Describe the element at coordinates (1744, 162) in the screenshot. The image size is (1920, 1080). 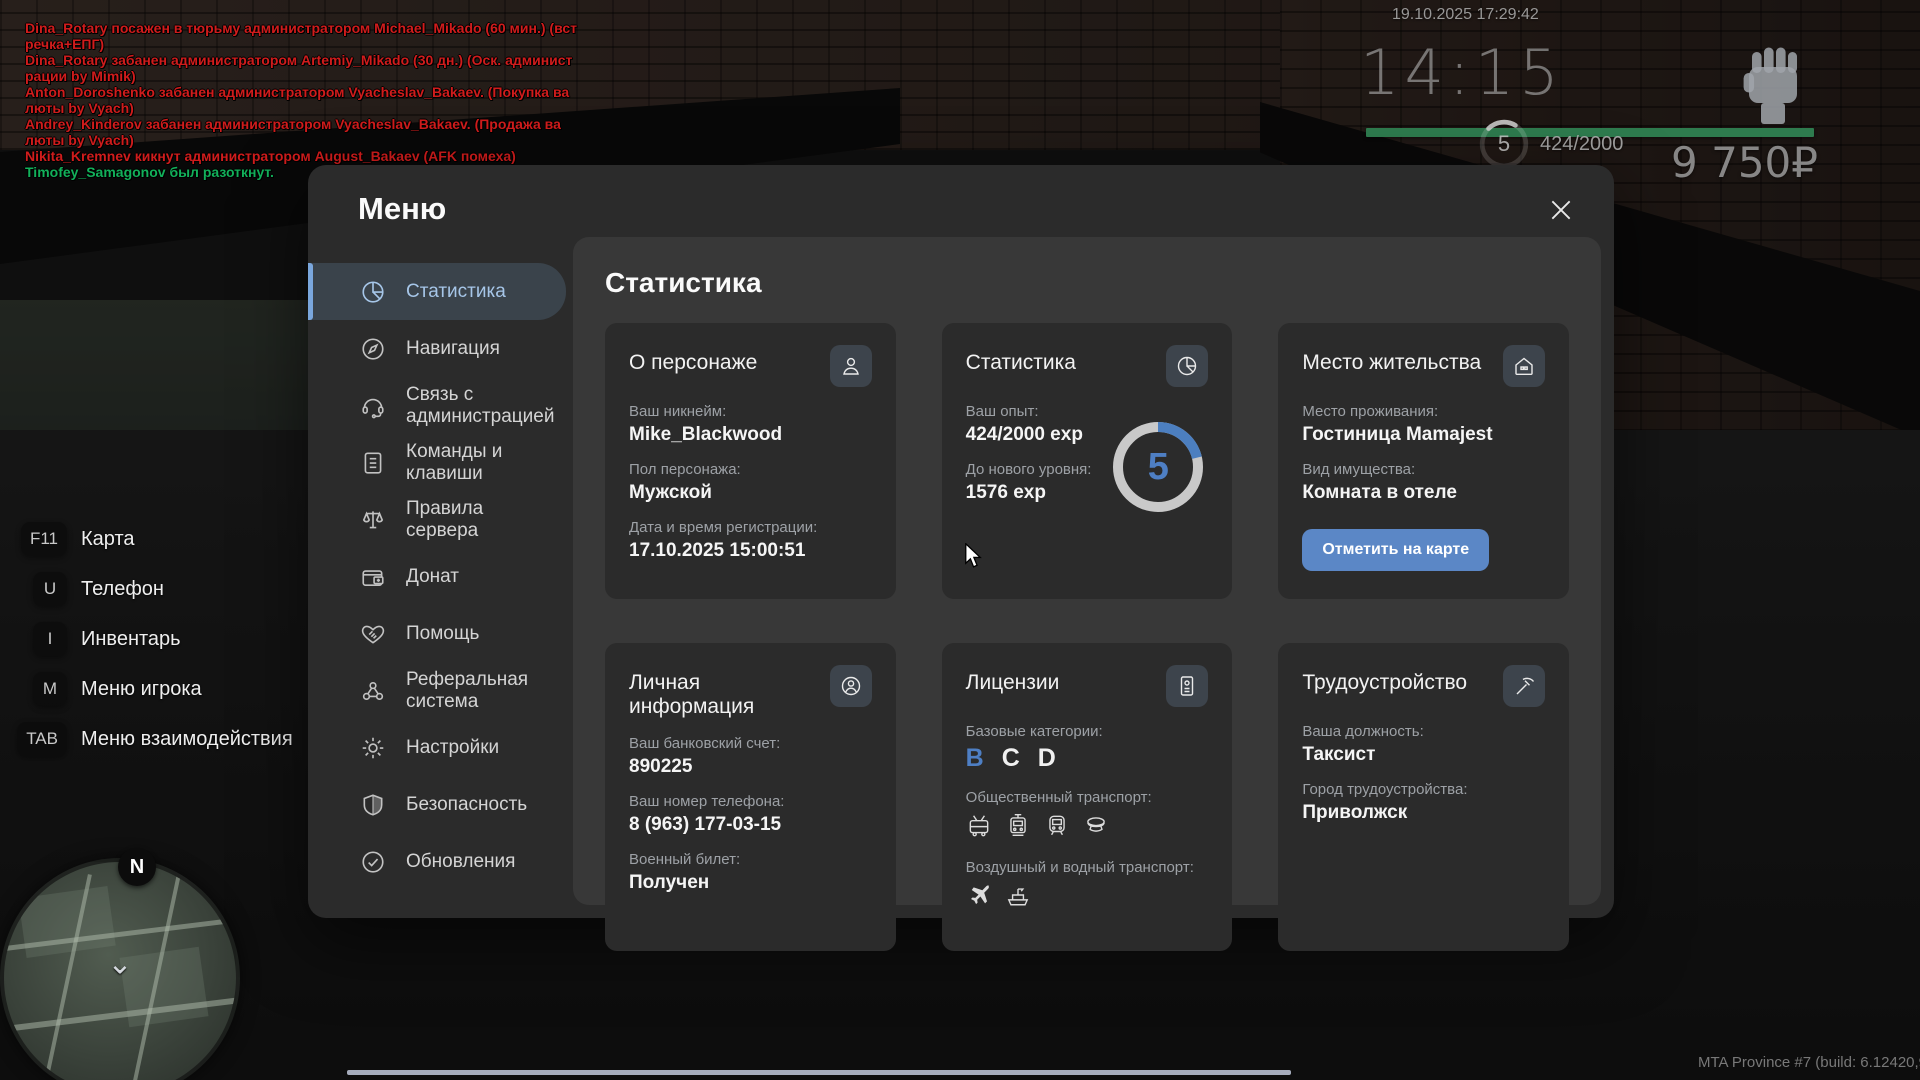
I see `money-amount: 9 750₽` at that location.